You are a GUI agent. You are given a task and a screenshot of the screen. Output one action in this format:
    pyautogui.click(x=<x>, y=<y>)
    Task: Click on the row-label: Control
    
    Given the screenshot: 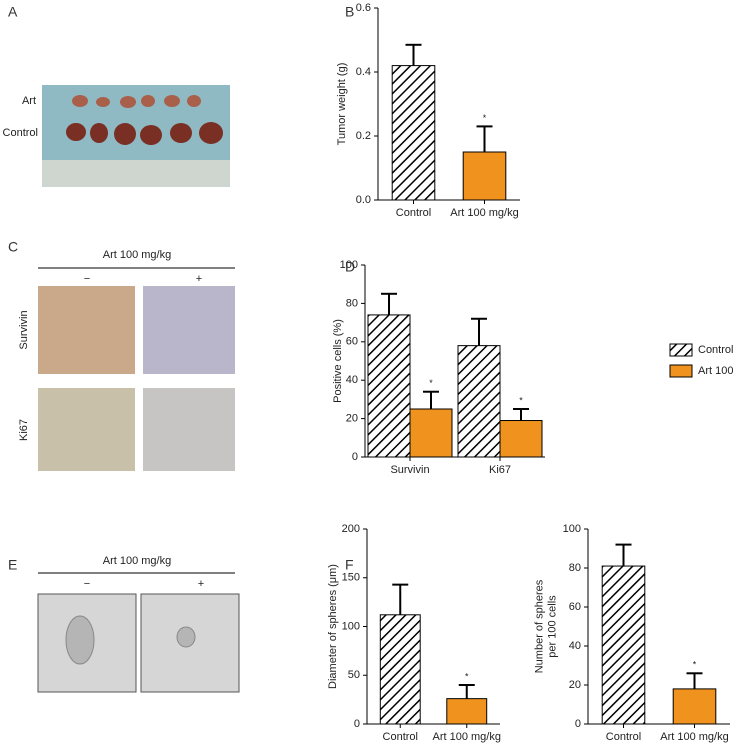 What is the action you would take?
    pyautogui.click(x=20, y=133)
    